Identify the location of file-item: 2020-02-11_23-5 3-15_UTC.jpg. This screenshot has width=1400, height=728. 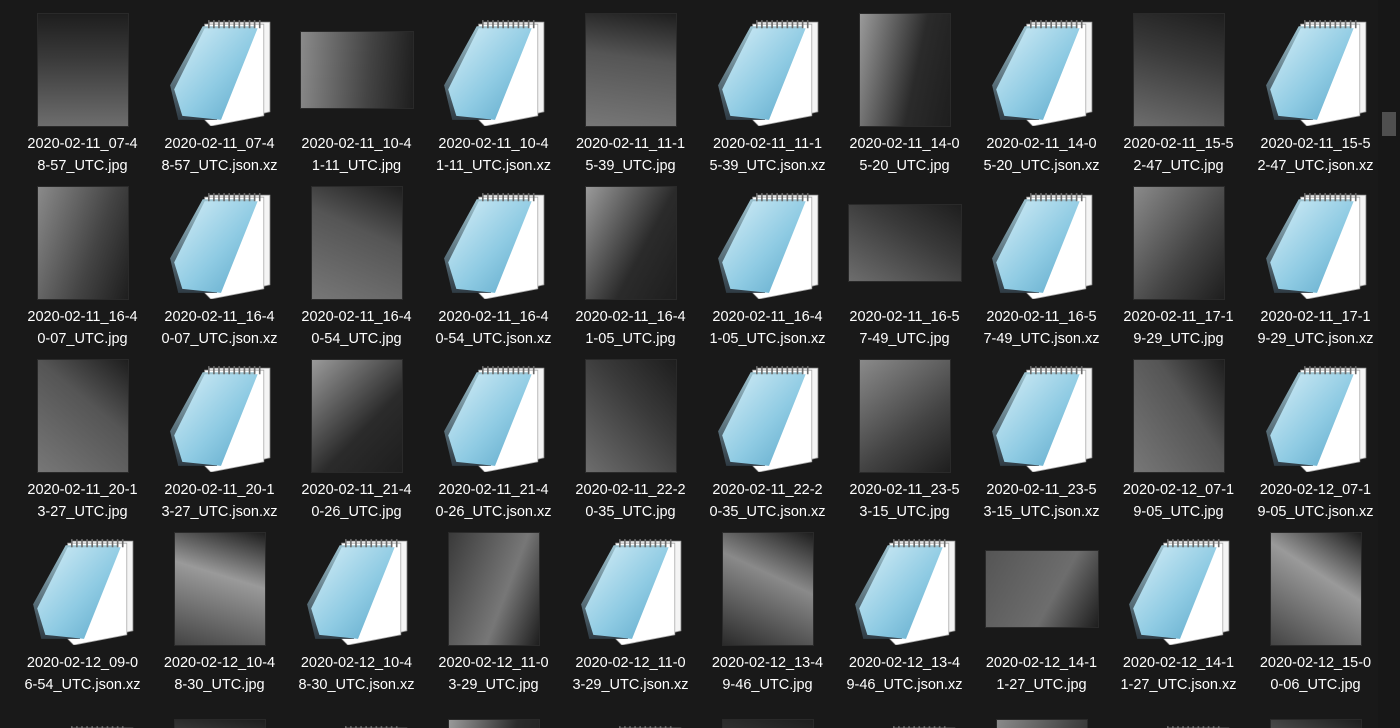
(904, 433).